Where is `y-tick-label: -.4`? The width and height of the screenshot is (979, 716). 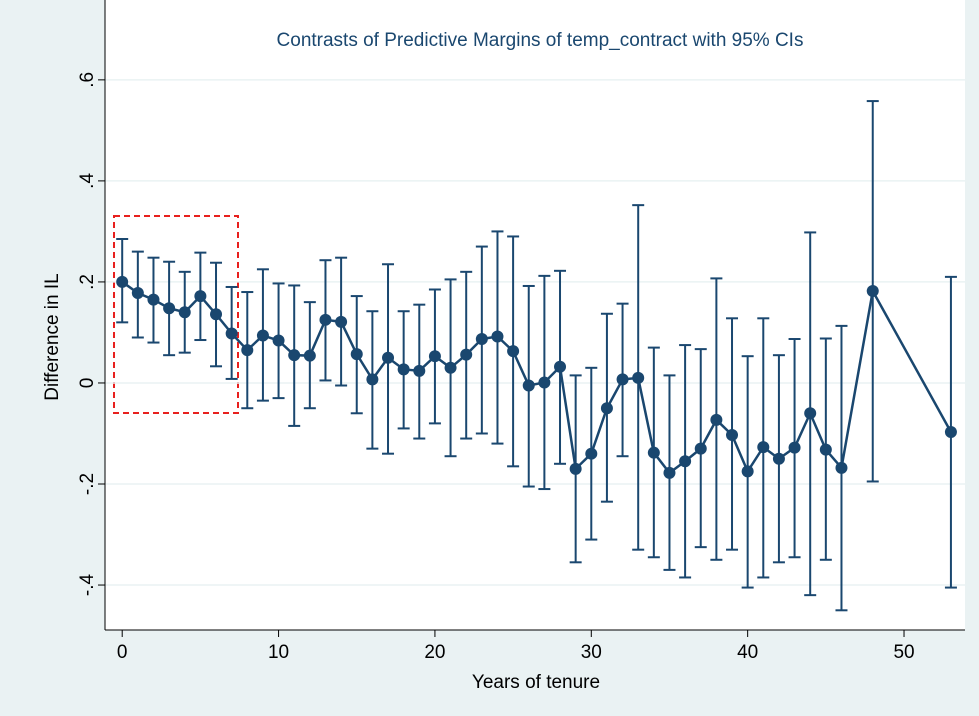
y-tick-label: -.4 is located at coordinates (87, 585).